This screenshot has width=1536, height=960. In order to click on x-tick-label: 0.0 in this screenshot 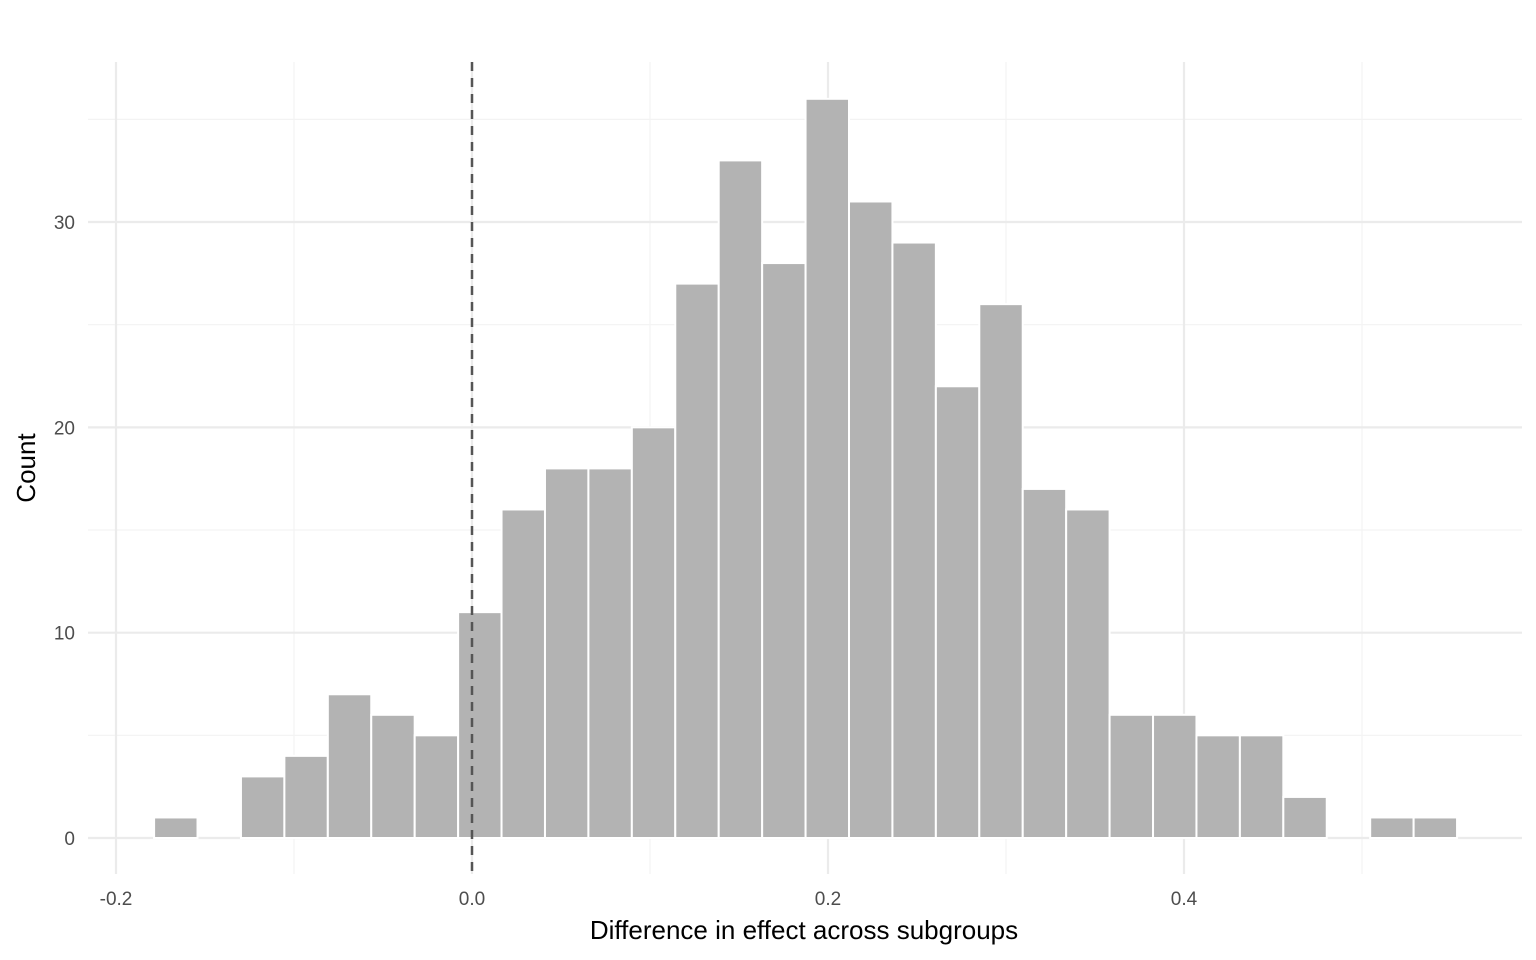, I will do `click(472, 899)`.